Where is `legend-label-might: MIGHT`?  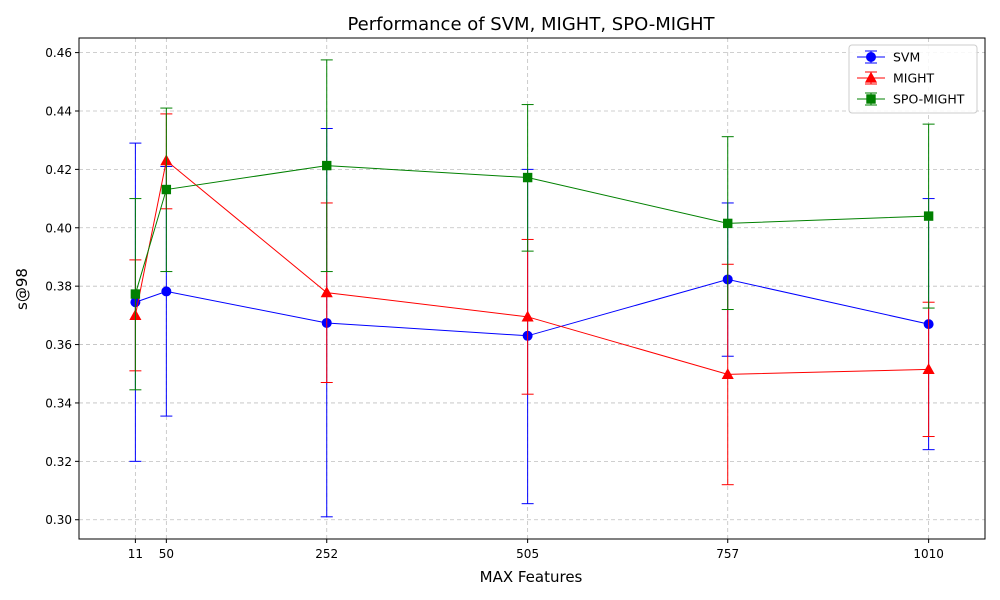
legend-label-might: MIGHT is located at coordinates (914, 78).